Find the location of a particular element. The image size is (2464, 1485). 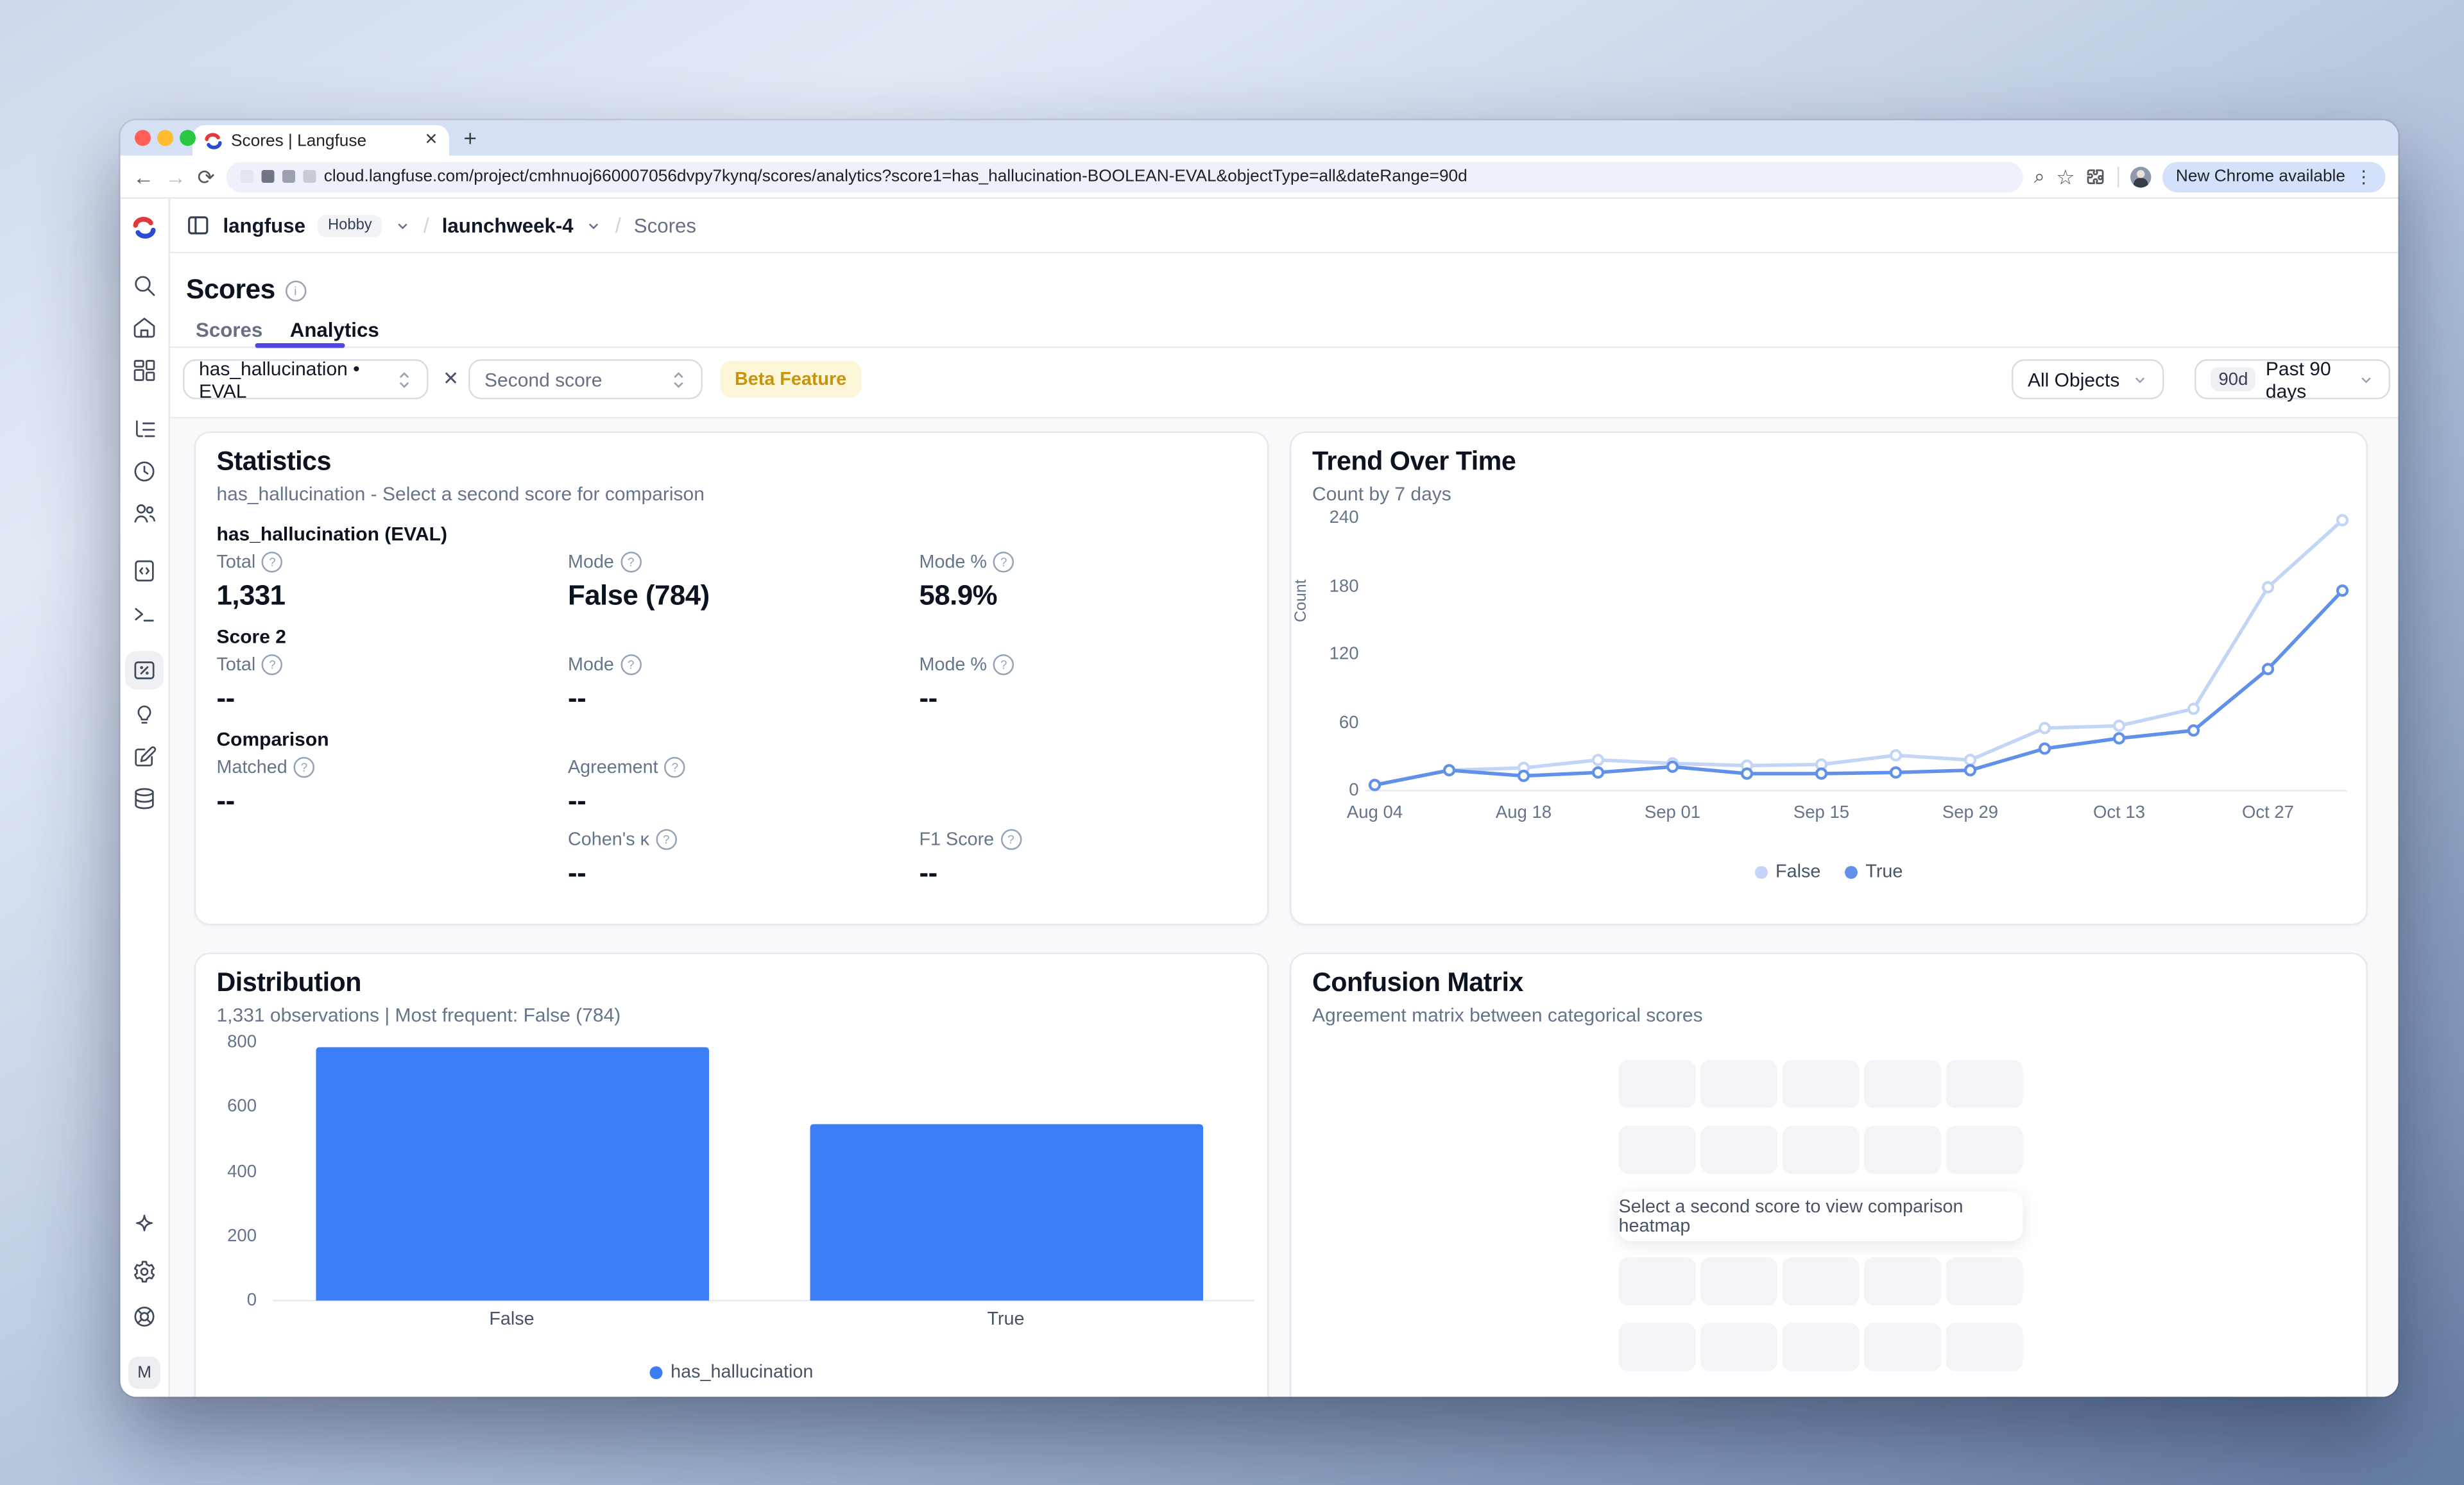

annotation-pen-icon is located at coordinates (145, 757).